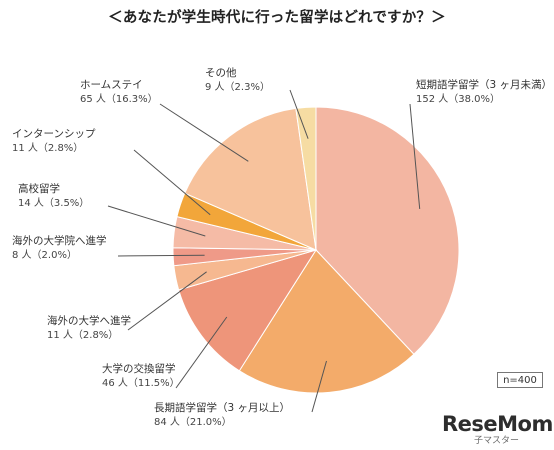 This screenshot has width=554, height=450. I want to click on slice-value-5: 14 人（3.5%）, so click(53, 203).